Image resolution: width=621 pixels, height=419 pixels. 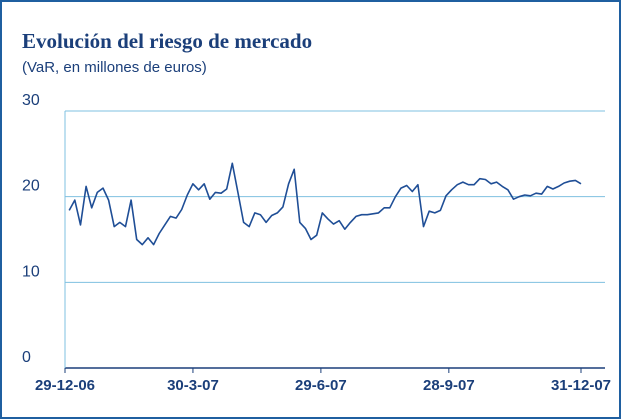 What do you see at coordinates (65, 385) in the screenshot?
I see `x-tick-label: 29-12-06` at bounding box center [65, 385].